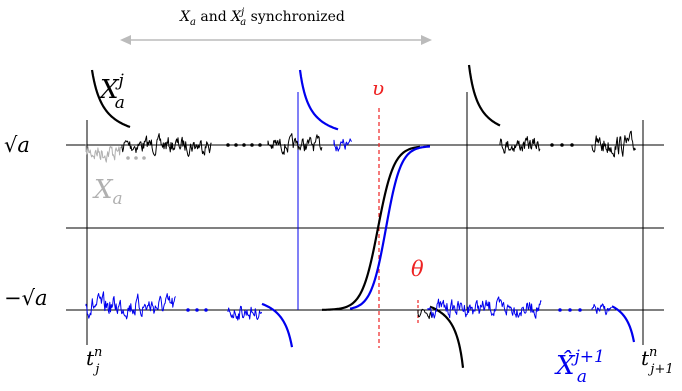 The width and height of the screenshot is (682, 391). I want to click on blue-blowdown-mid, so click(318, 100).